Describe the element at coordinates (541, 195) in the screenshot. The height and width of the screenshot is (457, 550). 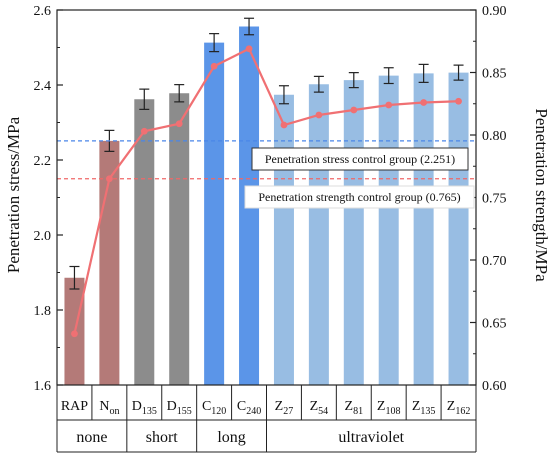
I see `y2-axis-title: Penetration strength/MPa` at that location.